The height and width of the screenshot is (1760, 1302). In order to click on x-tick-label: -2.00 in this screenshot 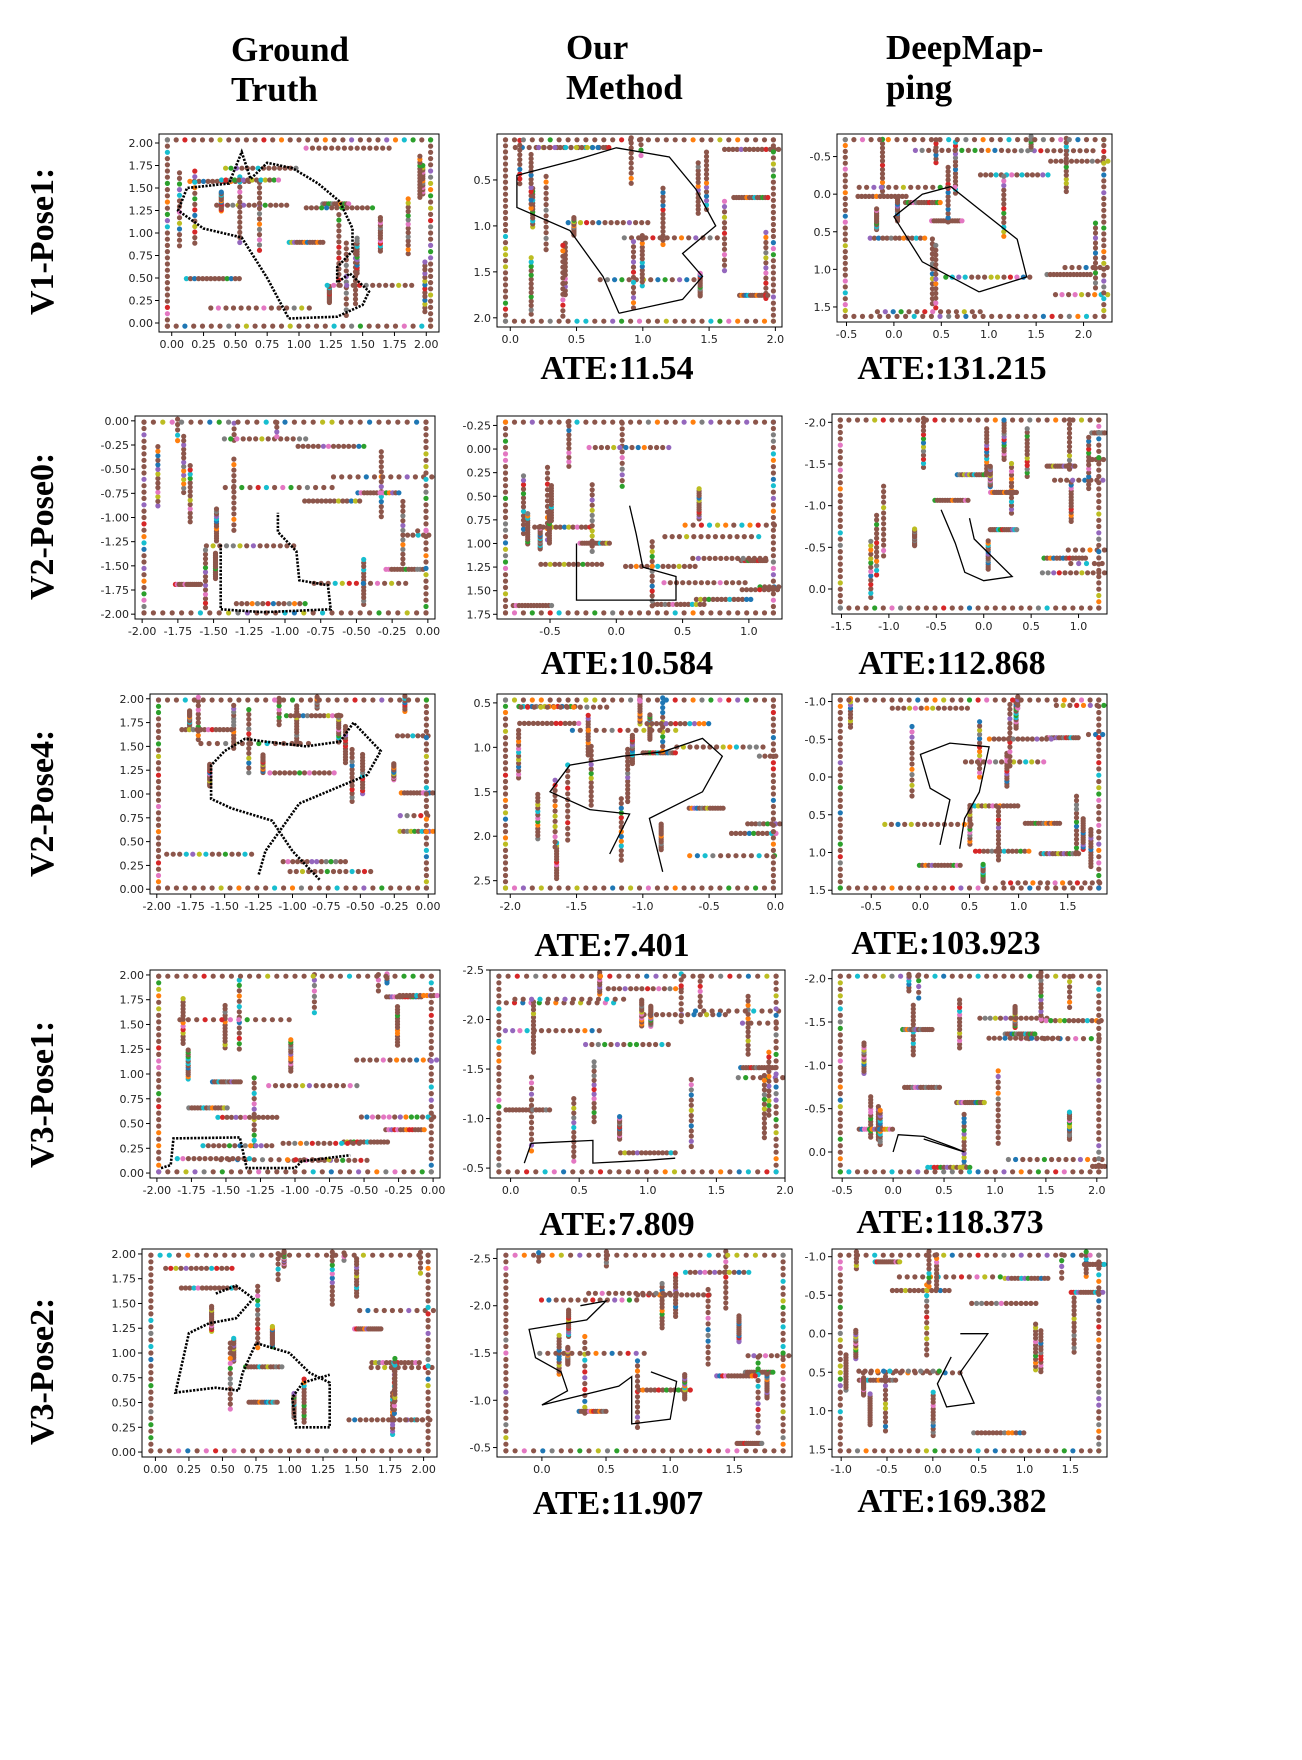, I will do `click(142, 631)`.